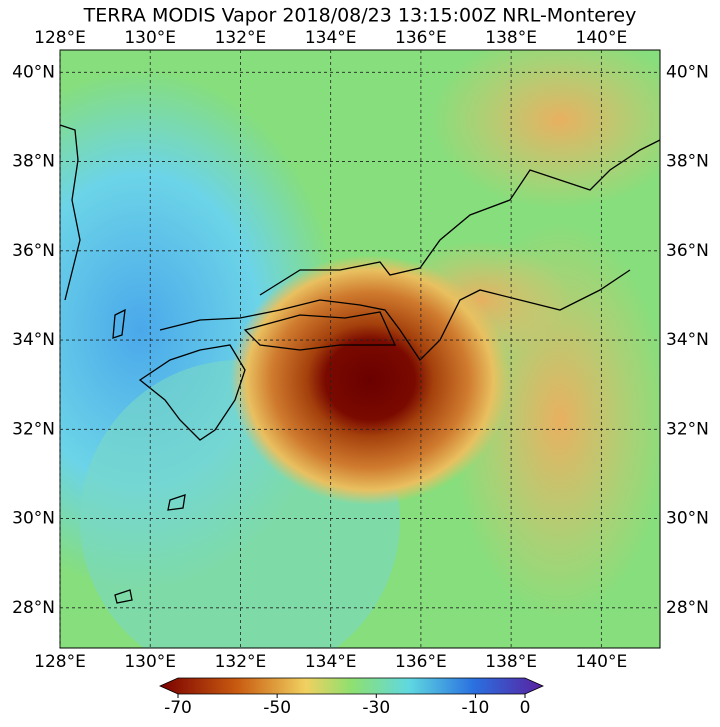 This screenshot has height=727, width=720. I want to click on lon-label-top: 136°E, so click(421, 38).